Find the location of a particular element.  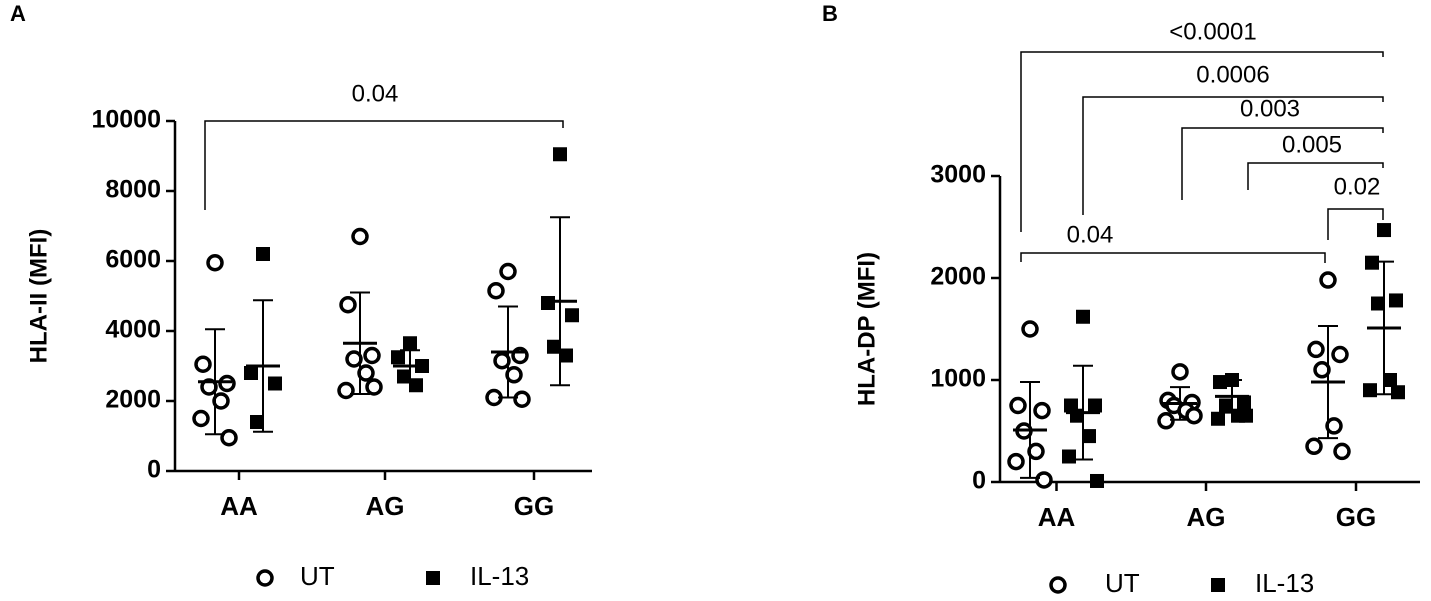

p-value: 0.003 is located at coordinates (1270, 108).